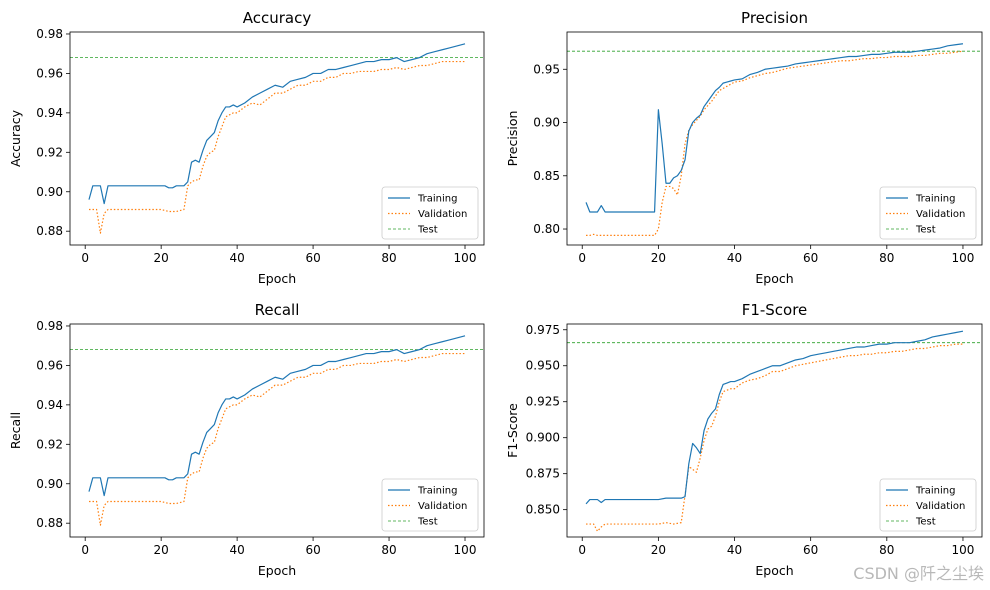 The height and width of the screenshot is (590, 990). Describe the element at coordinates (543, 366) in the screenshot. I see `y-tick-label: 0.950` at that location.